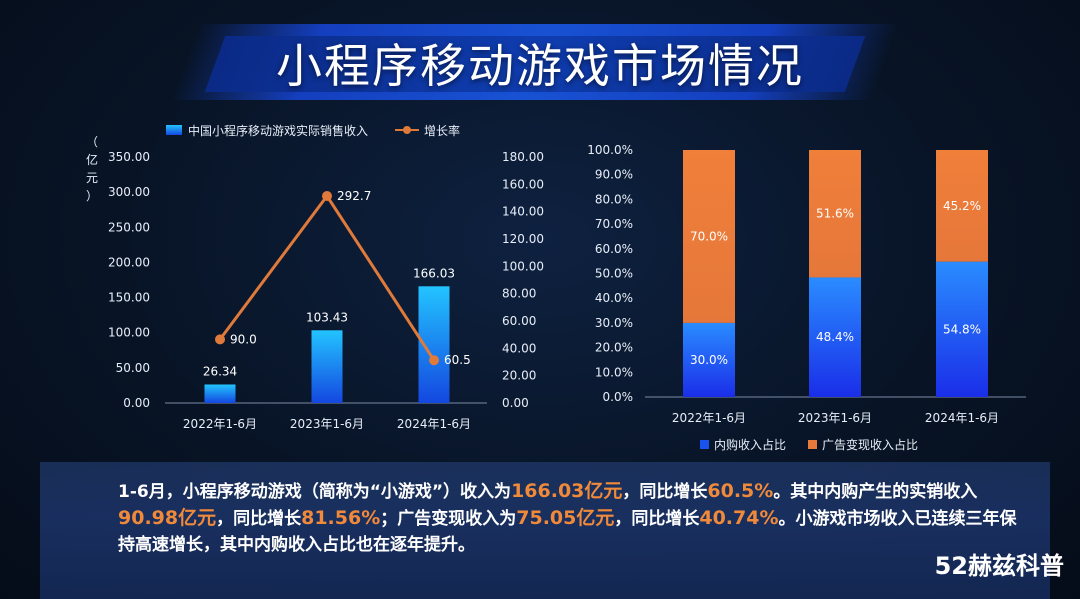 The height and width of the screenshot is (599, 1080). I want to click on growth-rate-label: 90.0, so click(243, 339).